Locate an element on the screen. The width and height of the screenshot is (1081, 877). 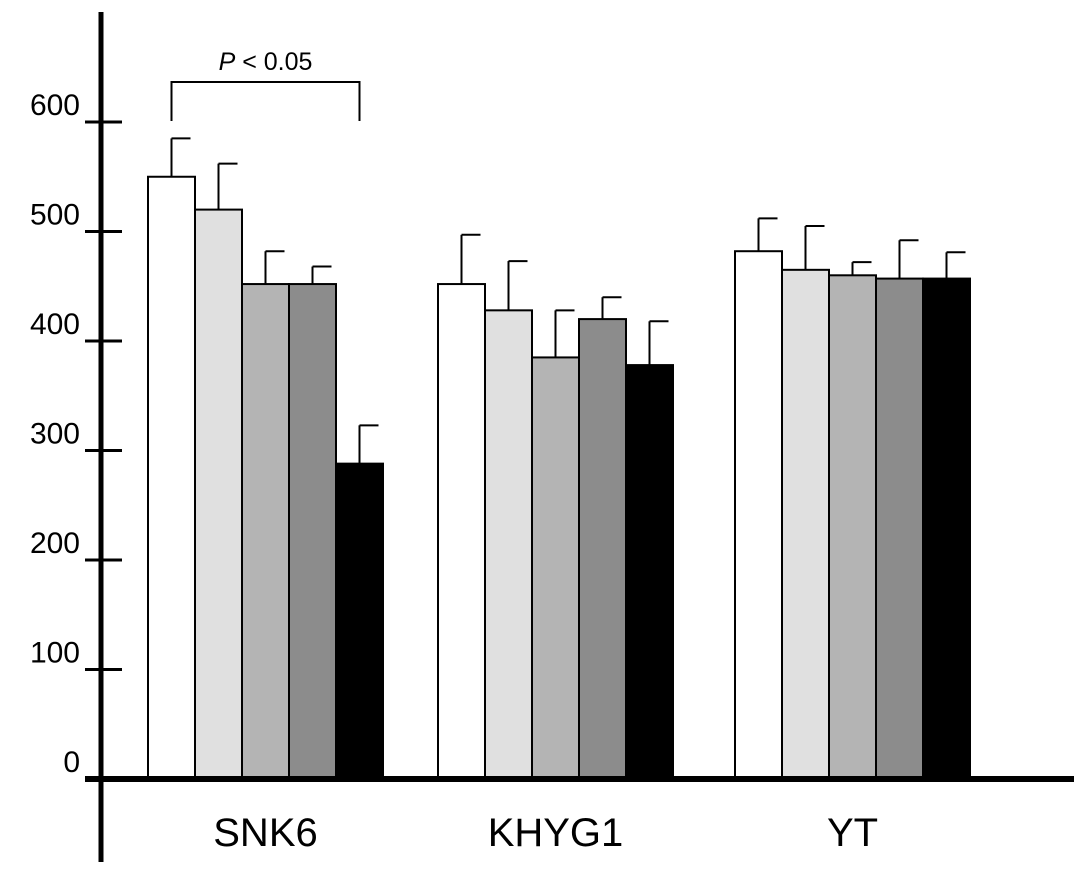
significance-bracket is located at coordinates (265, 101).